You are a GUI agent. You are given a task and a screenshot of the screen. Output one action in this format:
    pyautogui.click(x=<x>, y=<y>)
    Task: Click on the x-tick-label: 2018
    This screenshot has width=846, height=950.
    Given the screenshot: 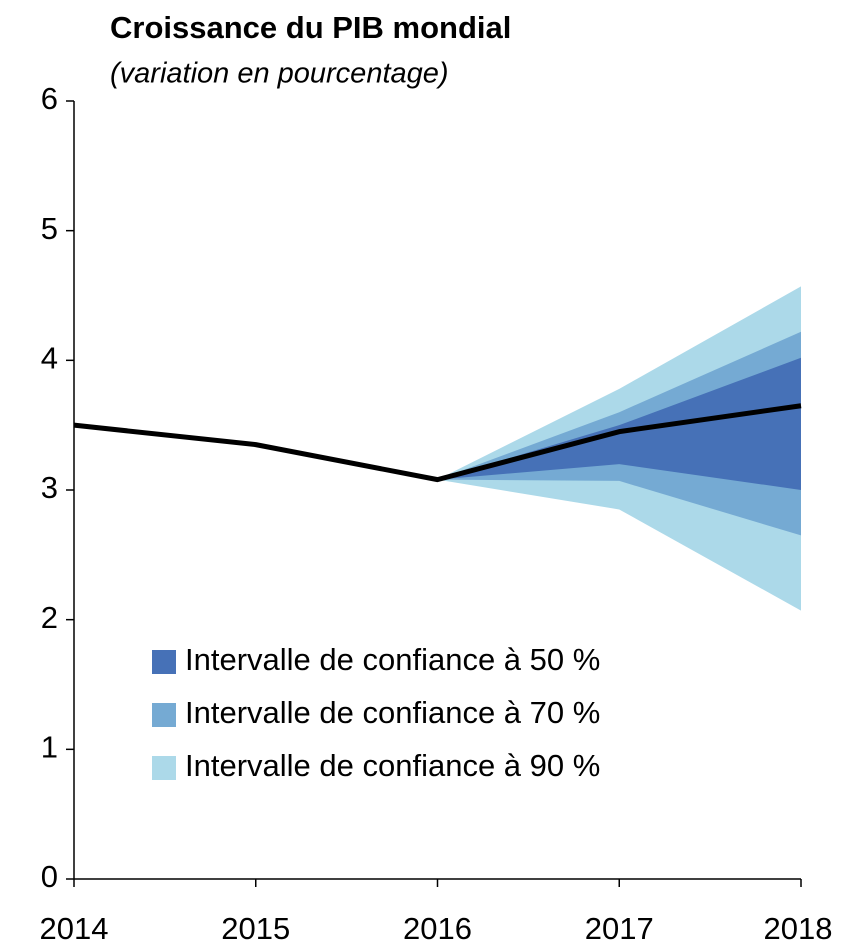 What is the action you would take?
    pyautogui.click(x=798, y=928)
    